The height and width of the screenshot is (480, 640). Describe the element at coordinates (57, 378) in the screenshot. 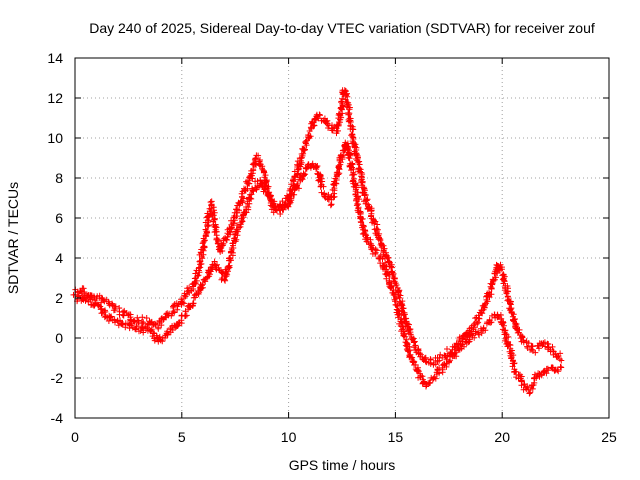

I see `y-tick-label: -2` at that location.